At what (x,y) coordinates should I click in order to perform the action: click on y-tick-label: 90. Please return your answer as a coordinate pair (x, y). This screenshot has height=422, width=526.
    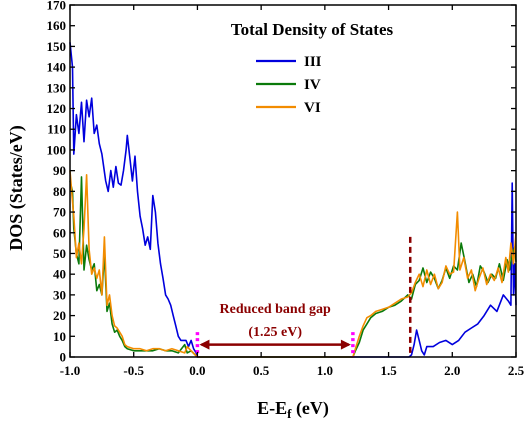
    Looking at the image, I should click on (59, 170).